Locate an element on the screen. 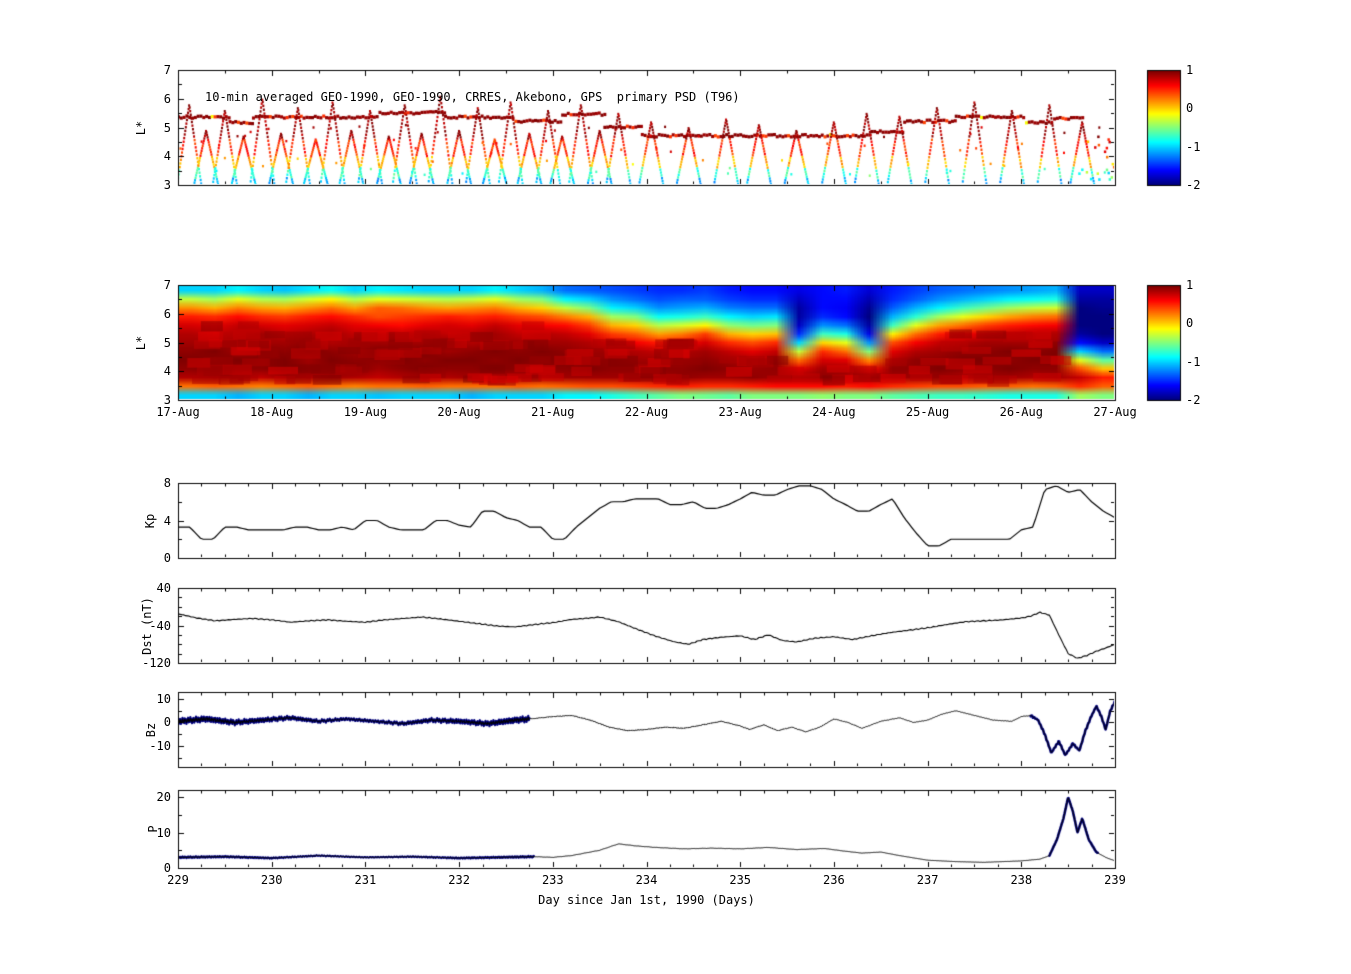 This screenshot has height=974, width=1351. xtick-label: 234 is located at coordinates (646, 880).